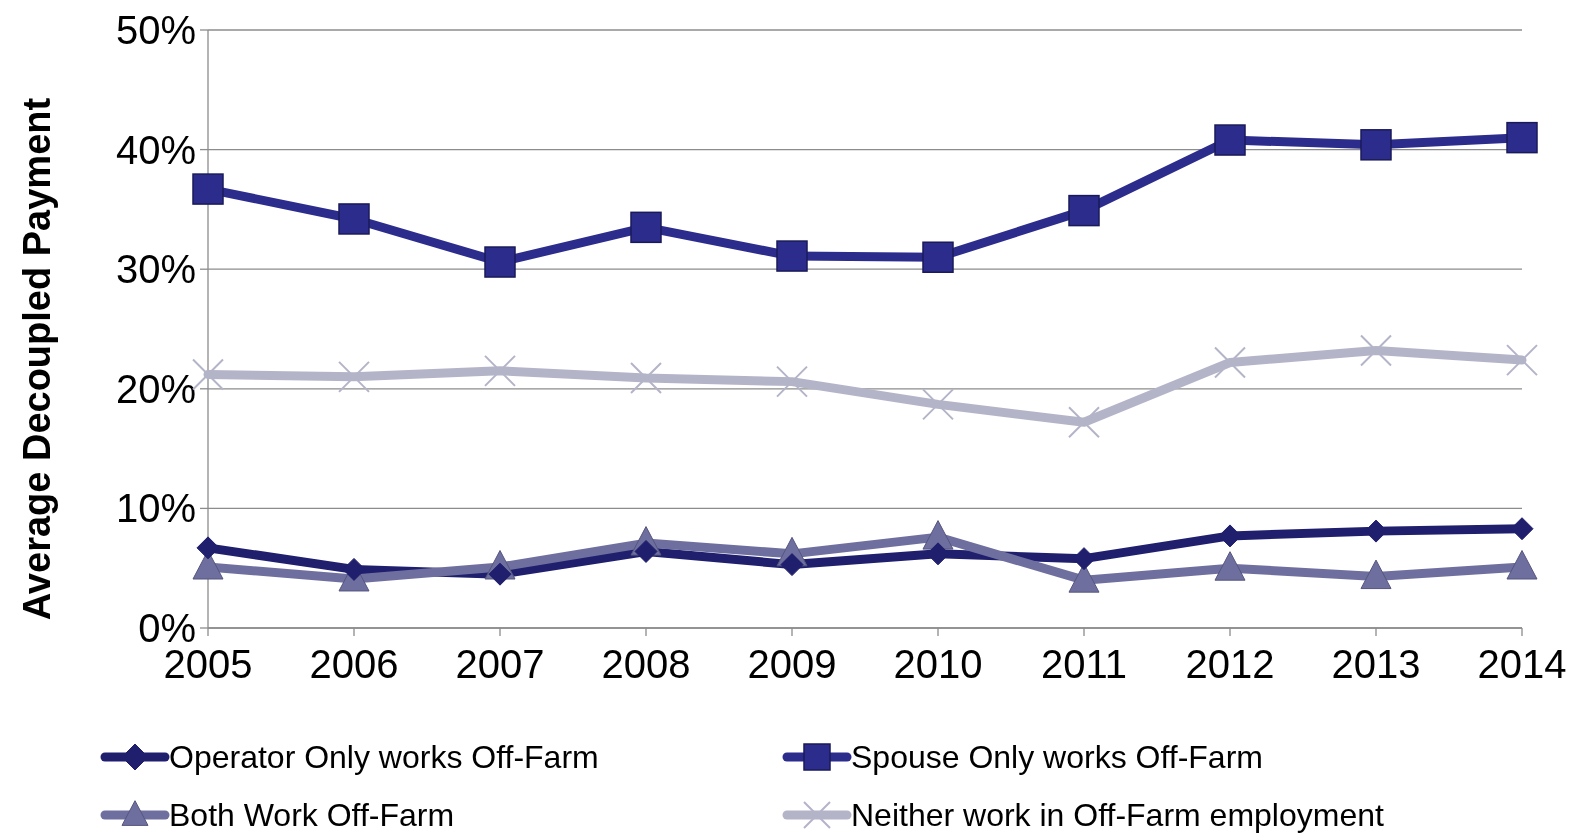 Image resolution: width=1586 pixels, height=836 pixels. Describe the element at coordinates (1522, 664) in the screenshot. I see `x-tick-label: 2014` at that location.